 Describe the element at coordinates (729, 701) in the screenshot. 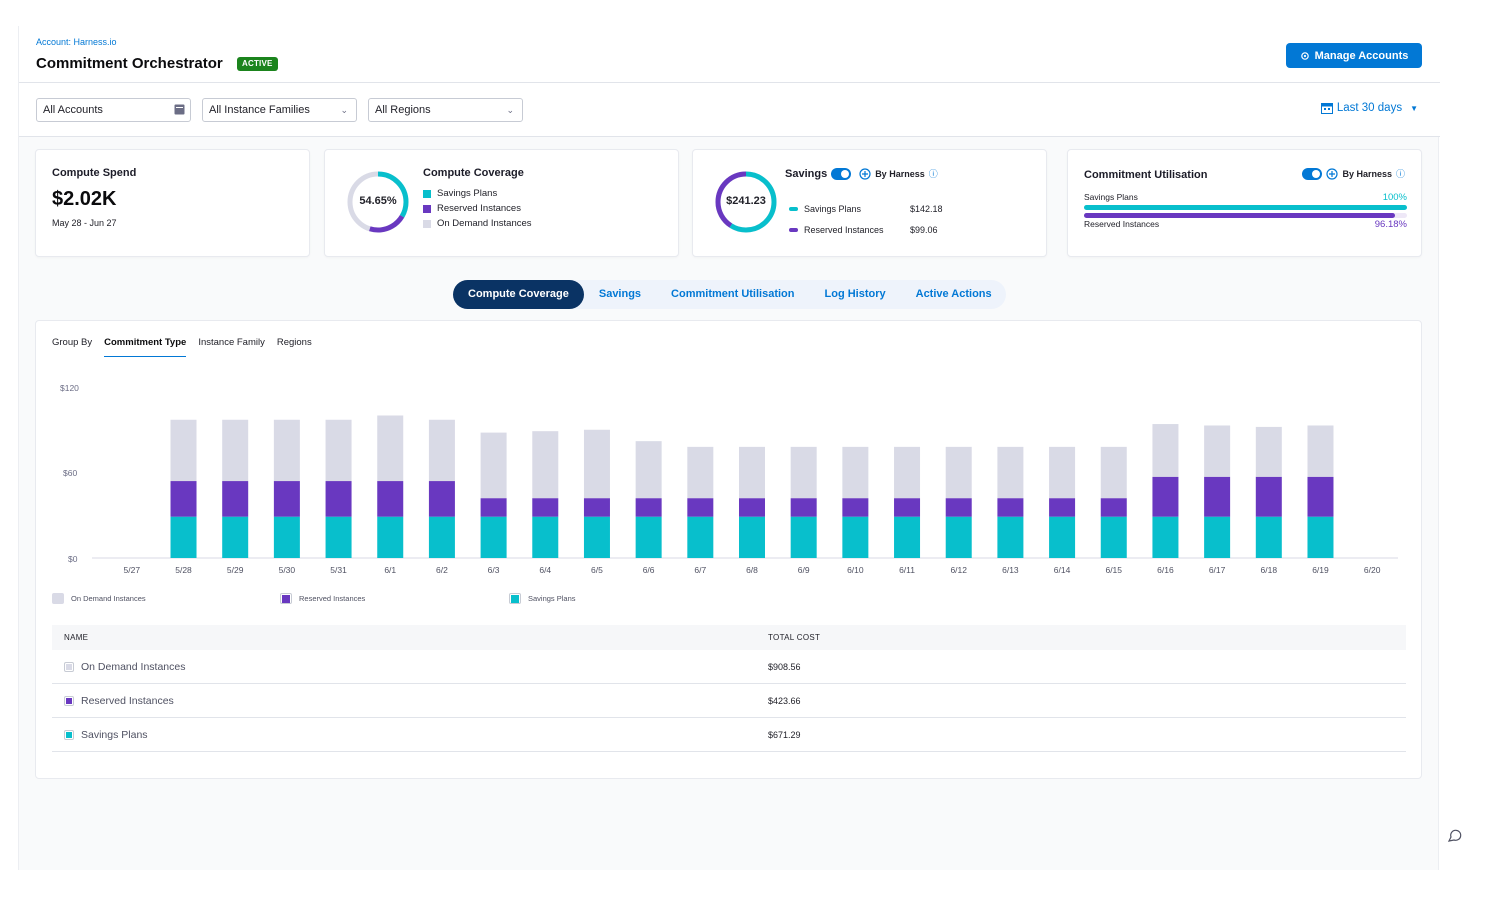

I see `table-row: Reserved Instances $423.66` at that location.